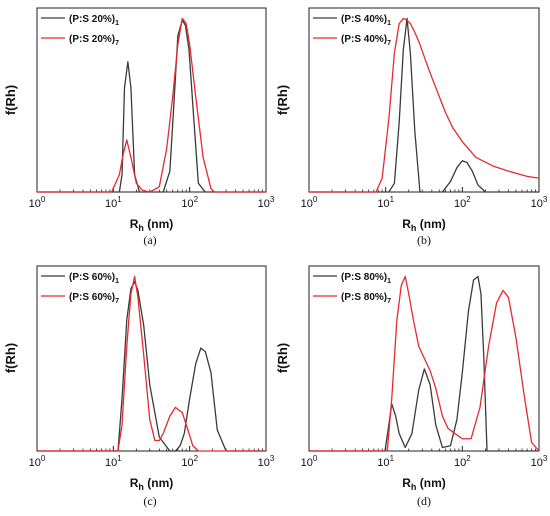 This screenshot has width=550, height=516. I want to click on legend-label: (P:S 20%)7, so click(94, 40).